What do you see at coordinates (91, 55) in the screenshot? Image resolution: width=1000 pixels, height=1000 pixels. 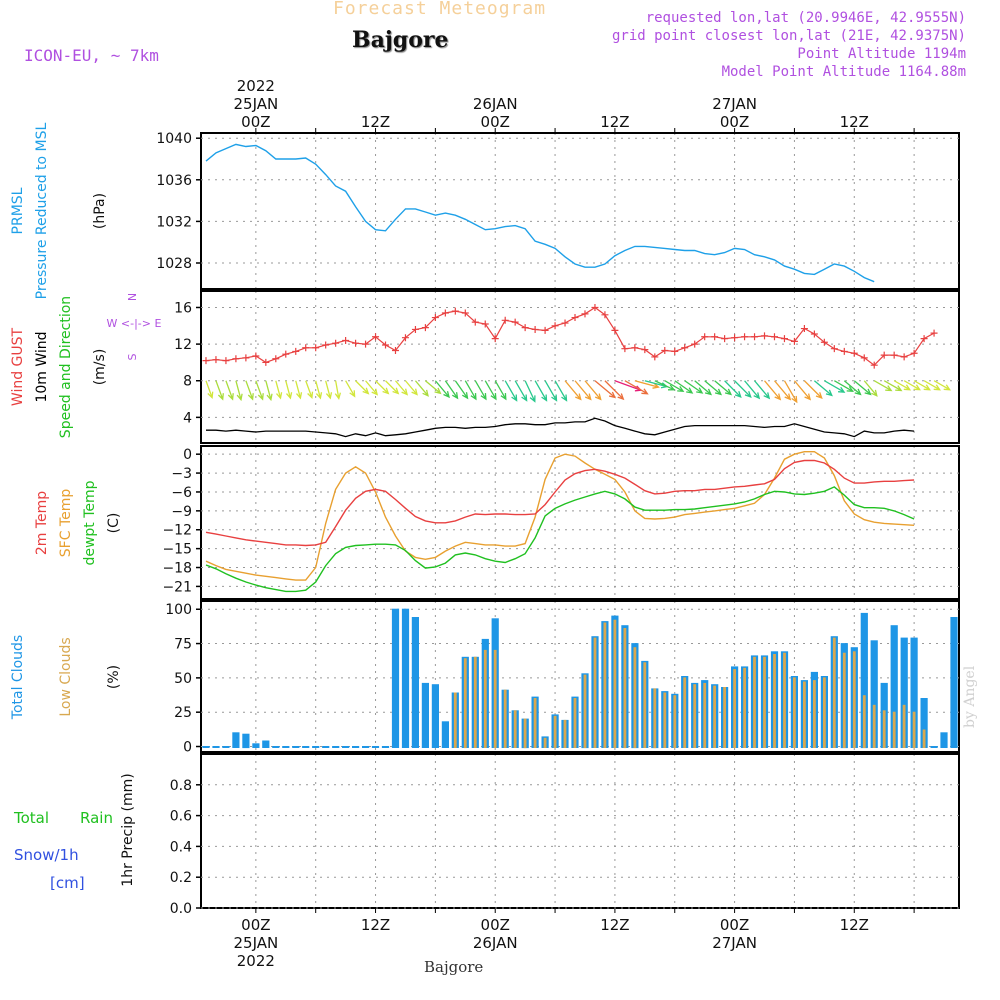 I see `model-label: ICON-EU, ~ 7km` at bounding box center [91, 55].